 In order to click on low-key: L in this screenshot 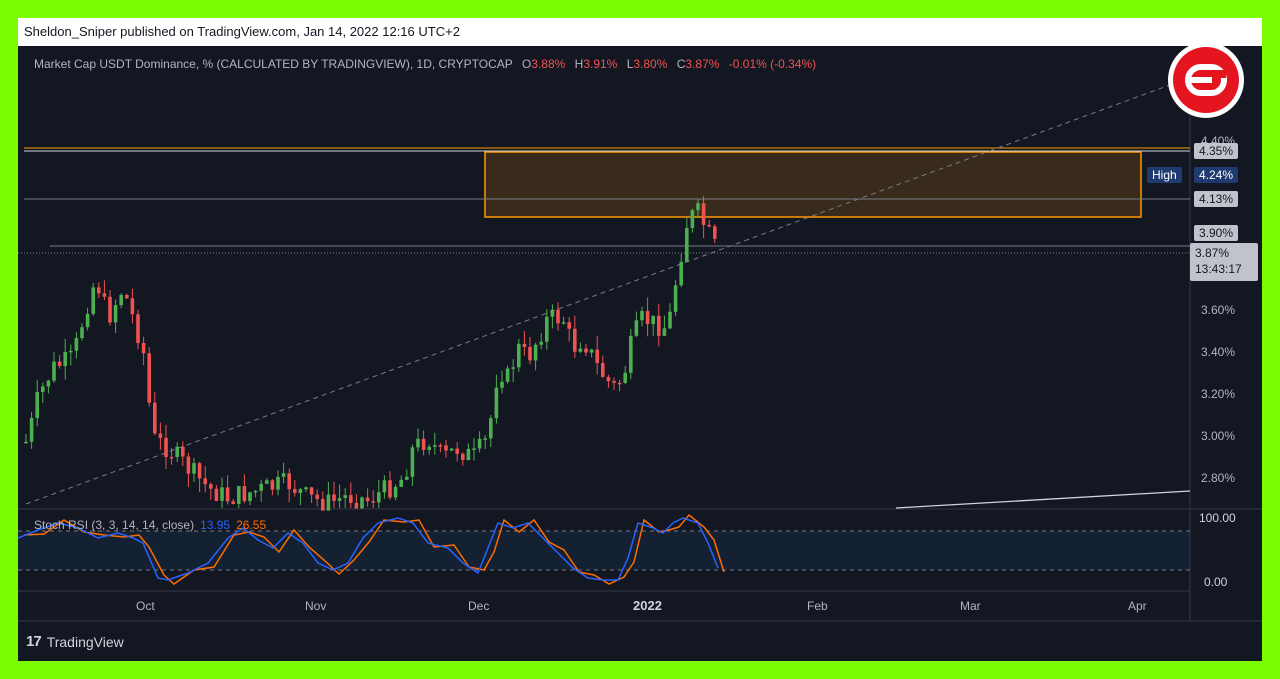, I will do `click(630, 64)`.